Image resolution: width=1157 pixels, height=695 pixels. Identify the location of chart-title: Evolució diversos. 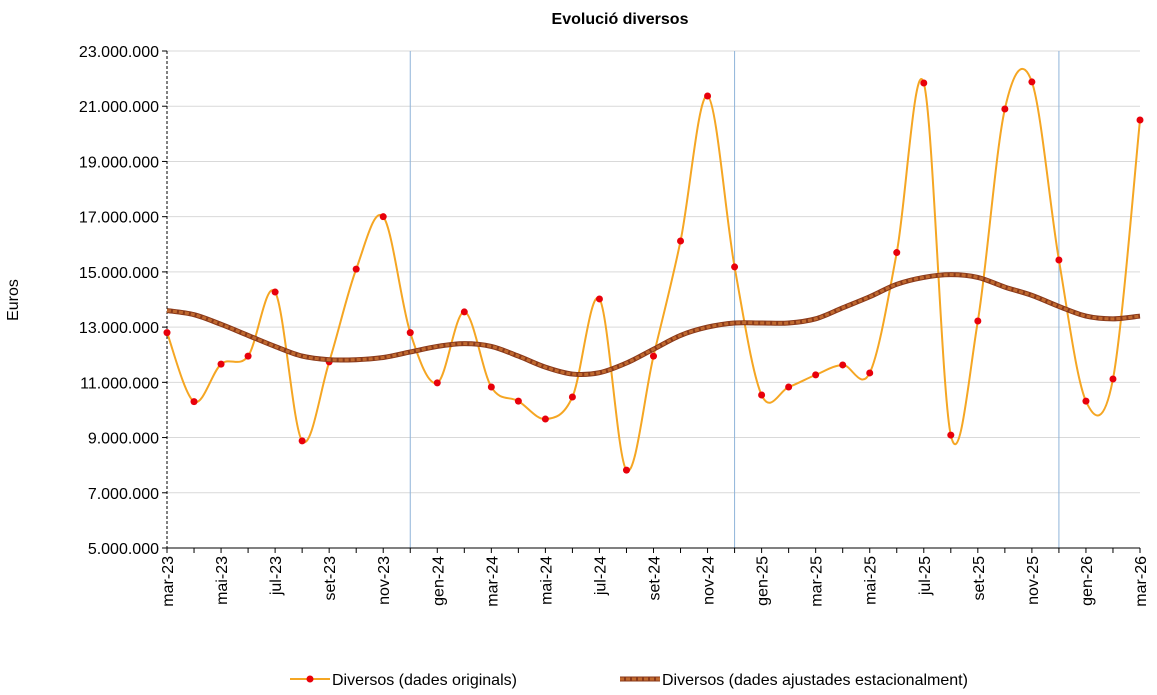
(620, 19).